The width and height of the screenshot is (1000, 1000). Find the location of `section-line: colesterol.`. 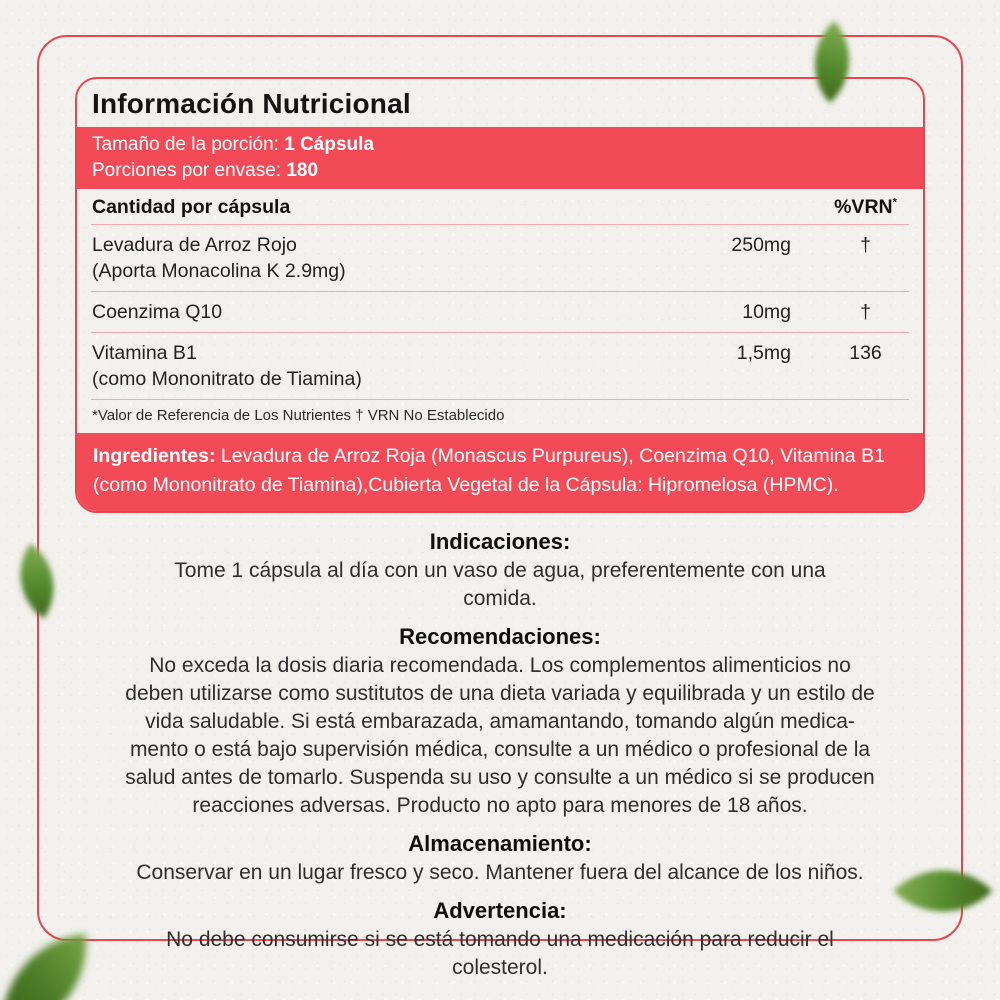

section-line: colesterol. is located at coordinates (500, 967).